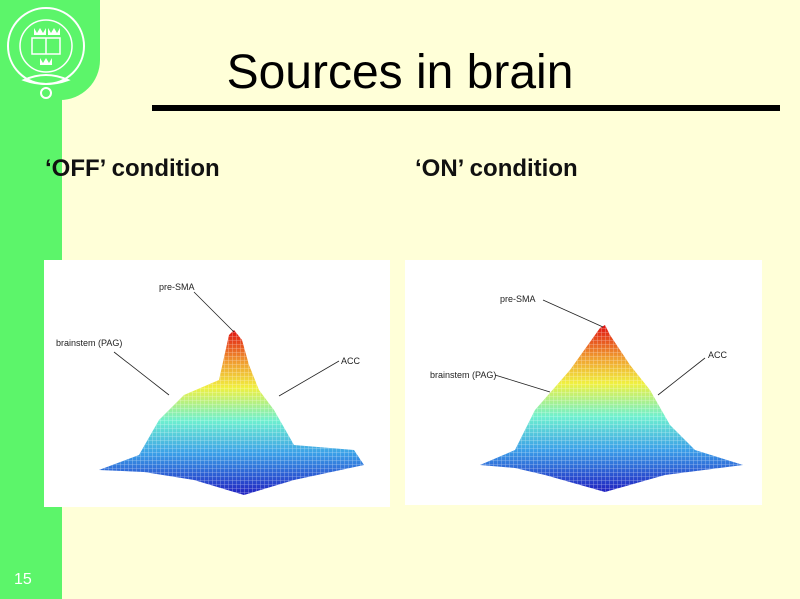 The width and height of the screenshot is (800, 599). Describe the element at coordinates (496, 168) in the screenshot. I see `on-condition-heading: ‘ON’ condition` at that location.